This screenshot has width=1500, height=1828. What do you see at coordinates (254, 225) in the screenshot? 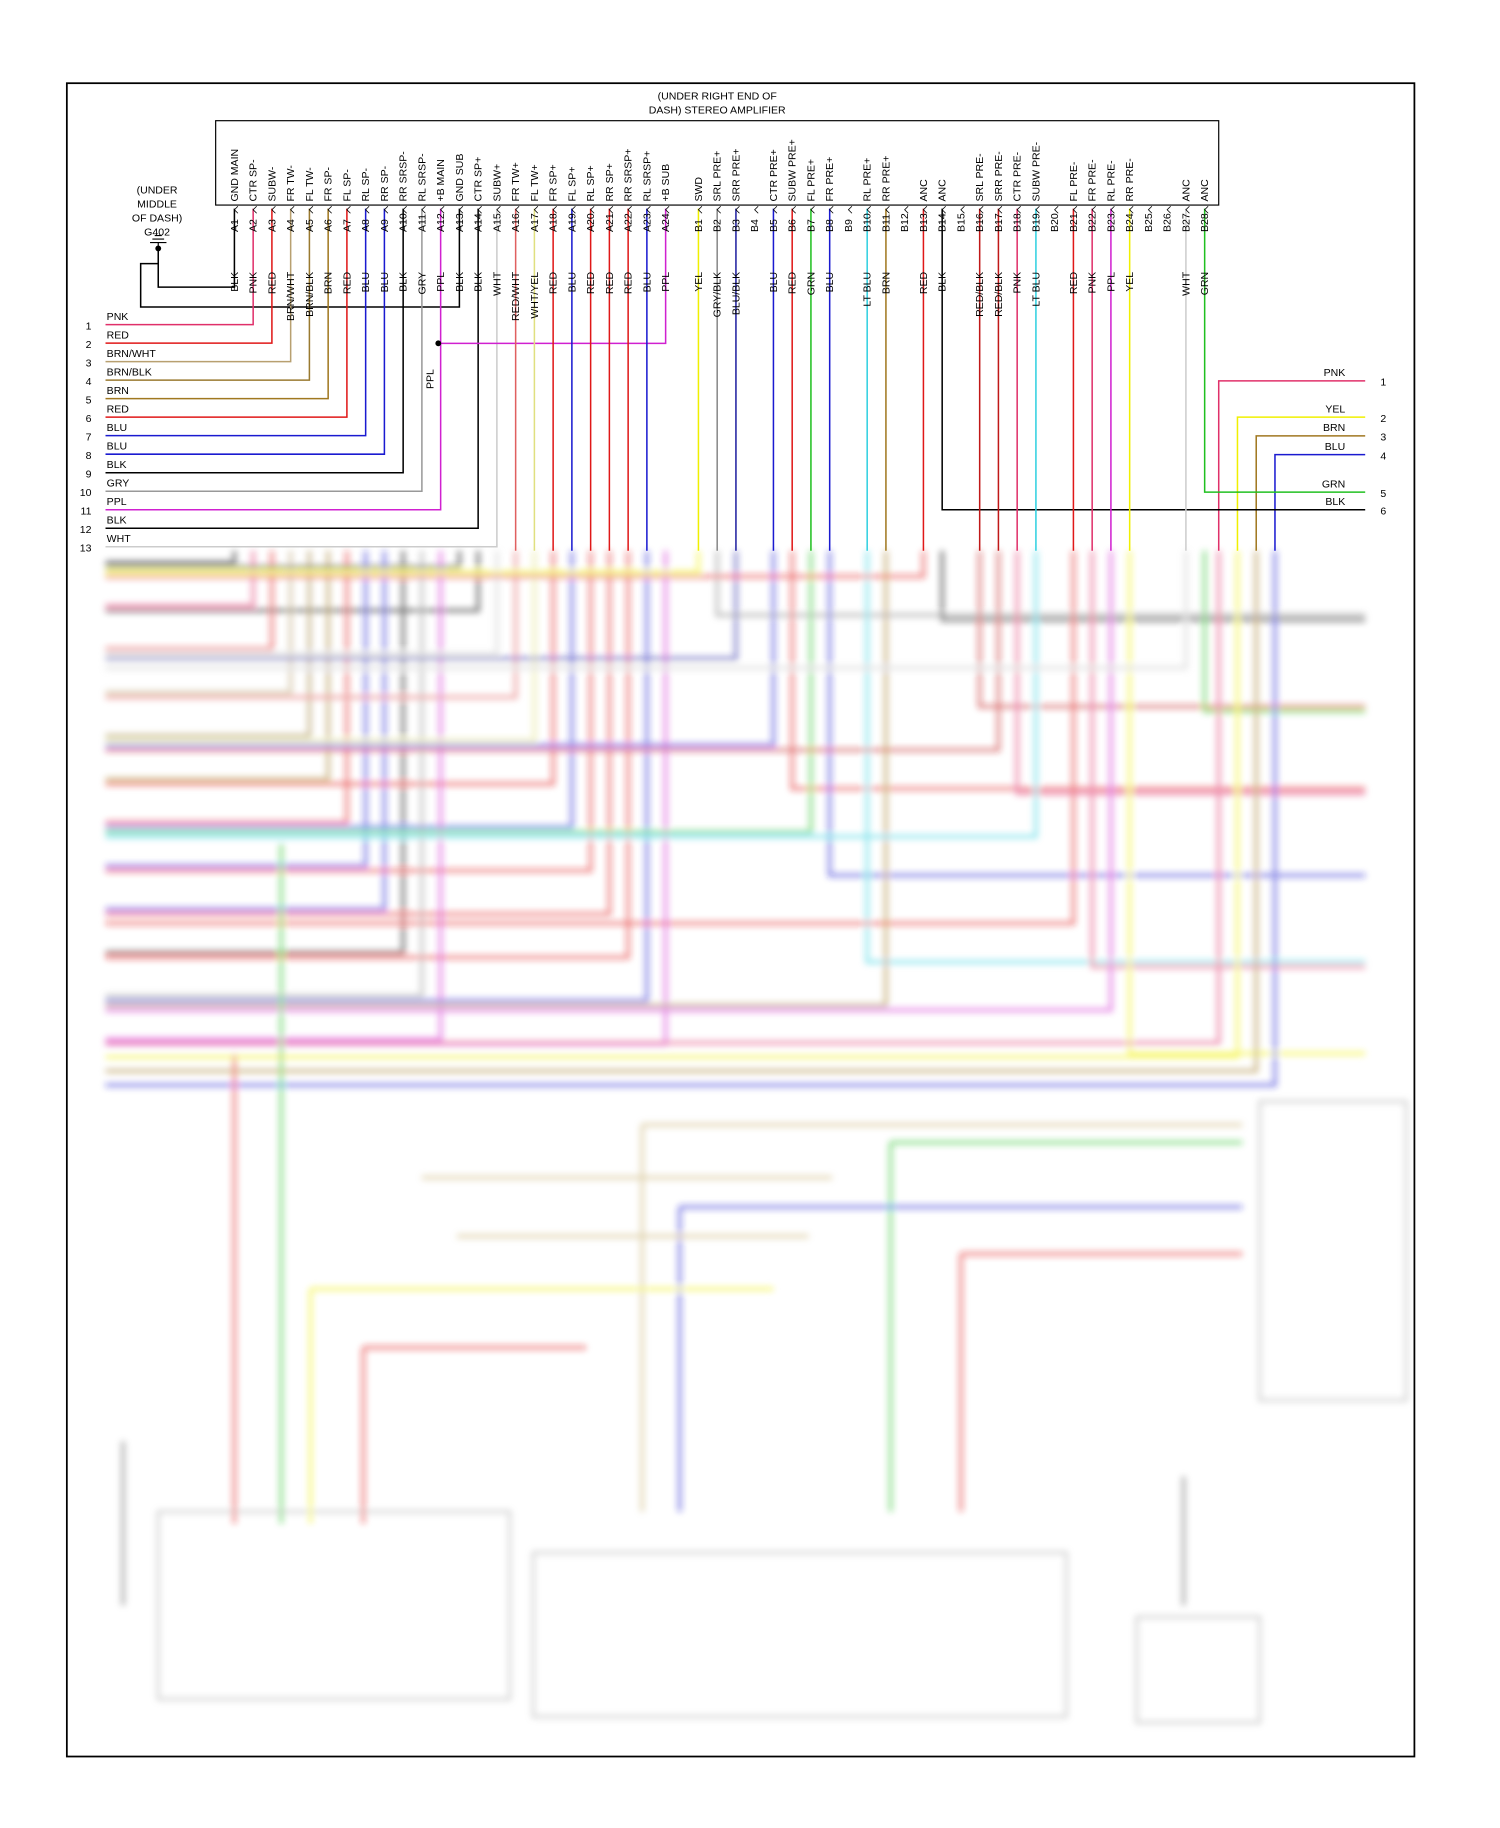
I see `pin-number: A2` at bounding box center [254, 225].